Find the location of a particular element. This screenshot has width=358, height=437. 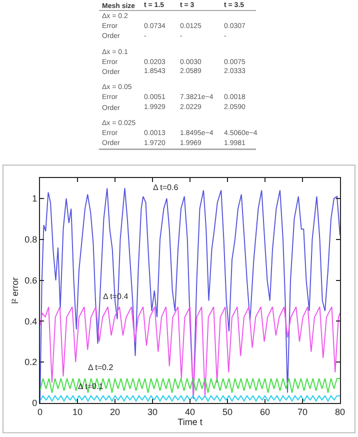

x-tick-label: 10 is located at coordinates (77, 411).